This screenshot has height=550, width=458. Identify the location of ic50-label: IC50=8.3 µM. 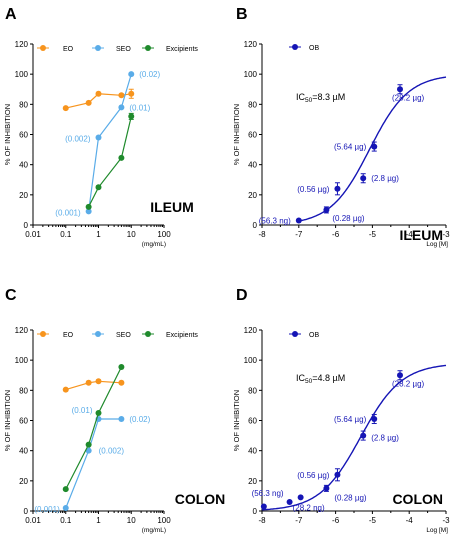
(320, 98).